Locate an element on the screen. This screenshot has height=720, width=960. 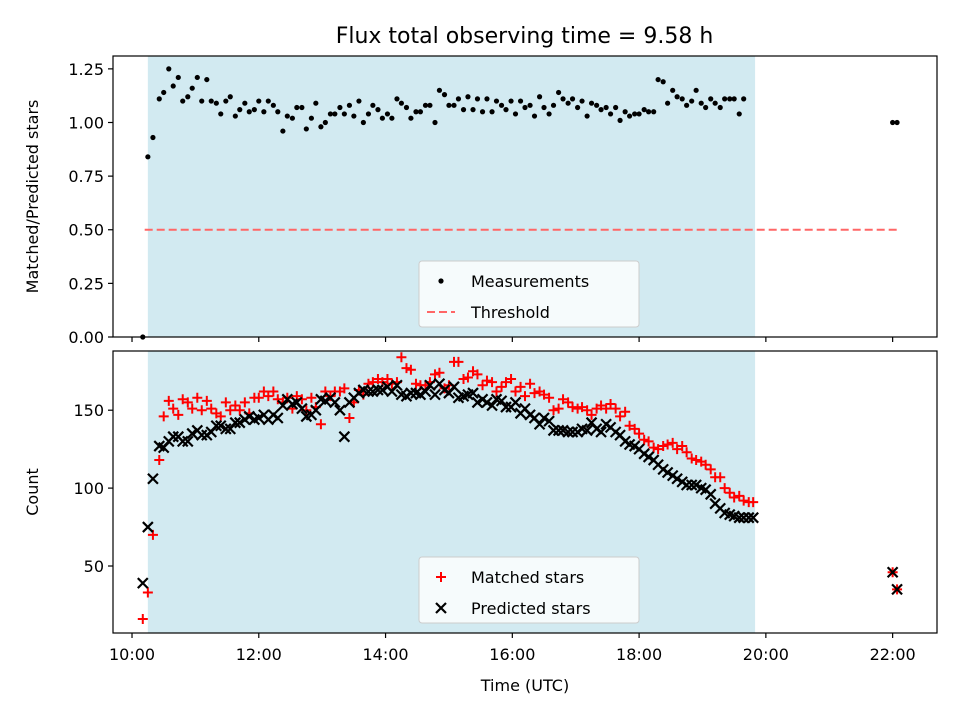
x-tick-label: 16:00 is located at coordinates (512, 654).